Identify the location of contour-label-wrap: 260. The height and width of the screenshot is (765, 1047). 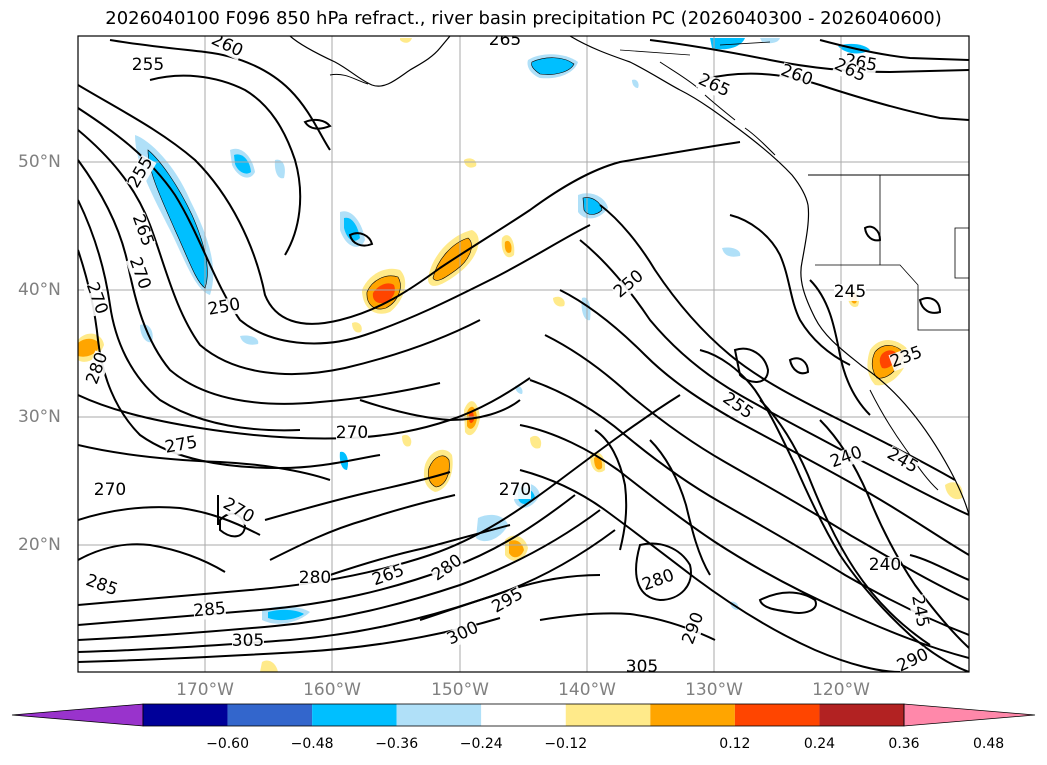
(796, 75).